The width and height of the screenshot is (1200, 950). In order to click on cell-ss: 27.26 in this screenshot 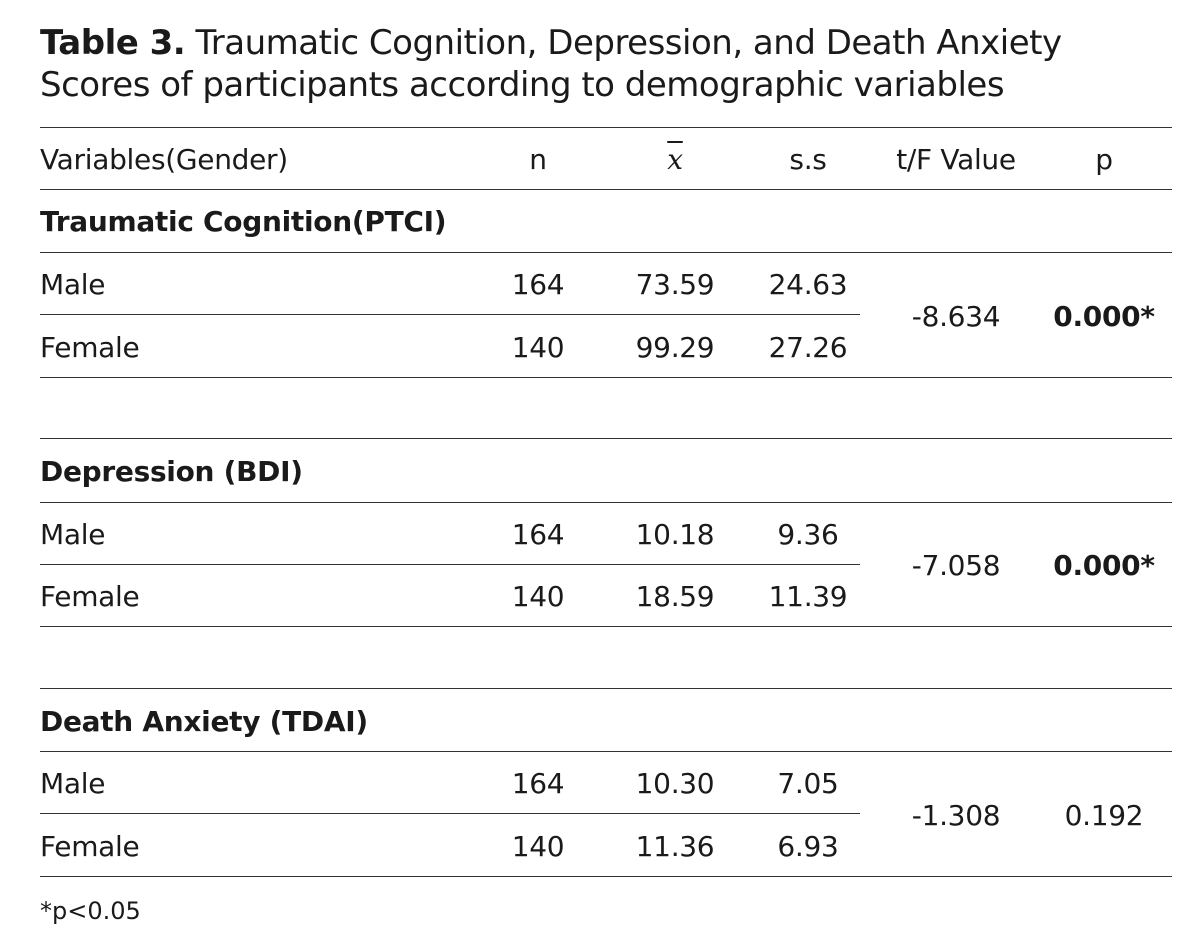, I will do `click(808, 347)`.